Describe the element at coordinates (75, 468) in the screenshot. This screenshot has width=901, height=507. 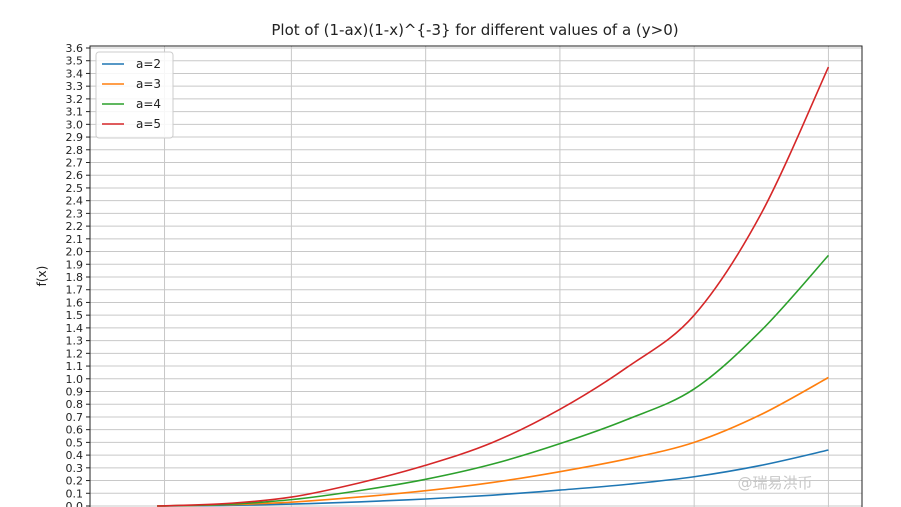
I see `y-tick-label: 0.3` at that location.